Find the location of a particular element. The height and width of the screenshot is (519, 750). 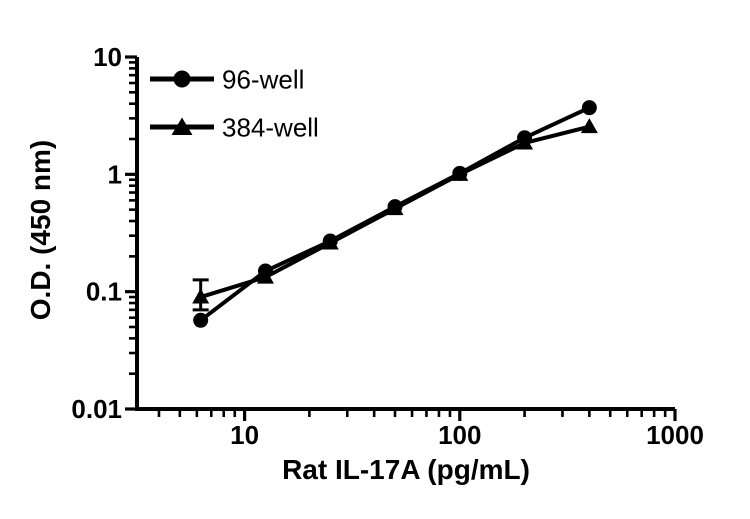

x-axis-title: Rat IL-17A (pg/mL) is located at coordinates (406, 469).